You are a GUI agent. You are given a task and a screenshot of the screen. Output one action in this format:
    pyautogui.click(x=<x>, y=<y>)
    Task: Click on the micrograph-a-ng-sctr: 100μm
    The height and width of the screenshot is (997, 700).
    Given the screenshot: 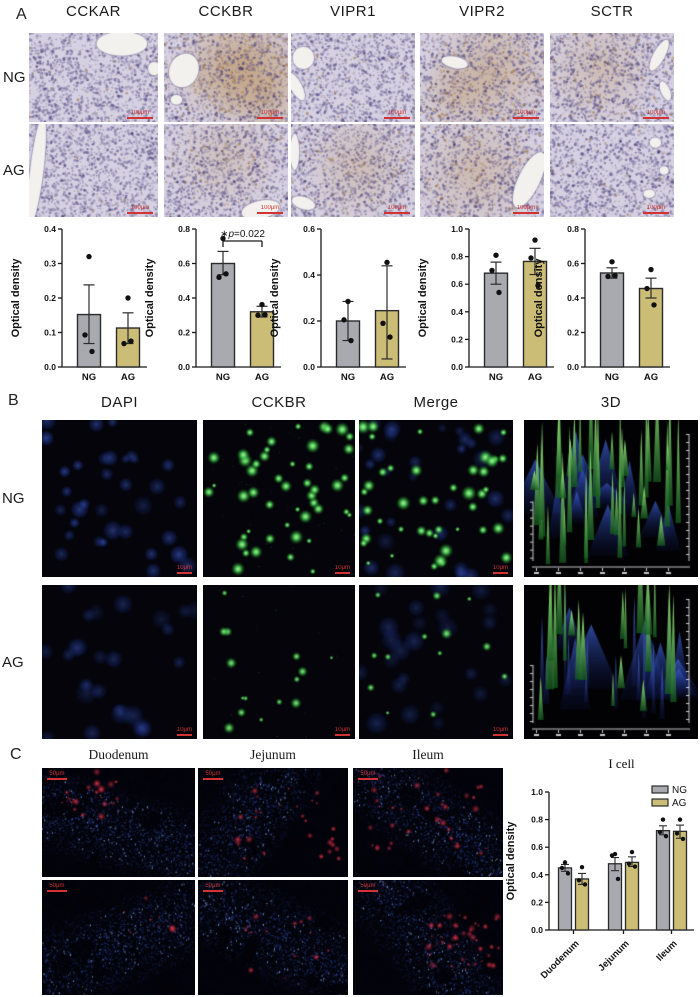 What is the action you would take?
    pyautogui.click(x=612, y=77)
    